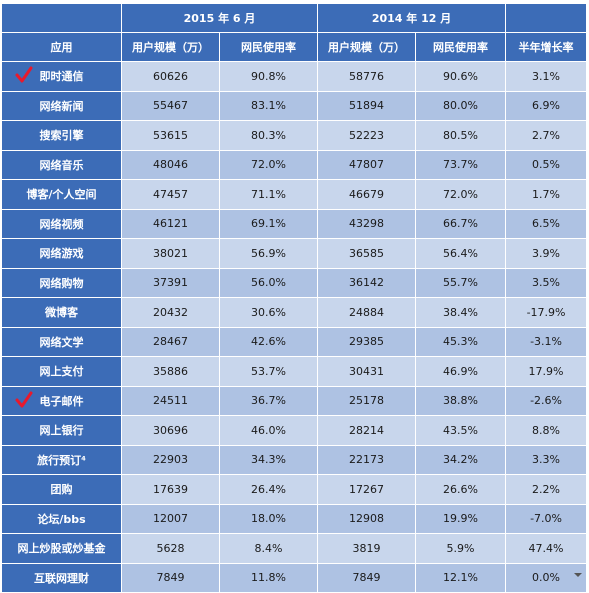  What do you see at coordinates (61, 47) in the screenshot?
I see `col-header-app: 应用` at bounding box center [61, 47].